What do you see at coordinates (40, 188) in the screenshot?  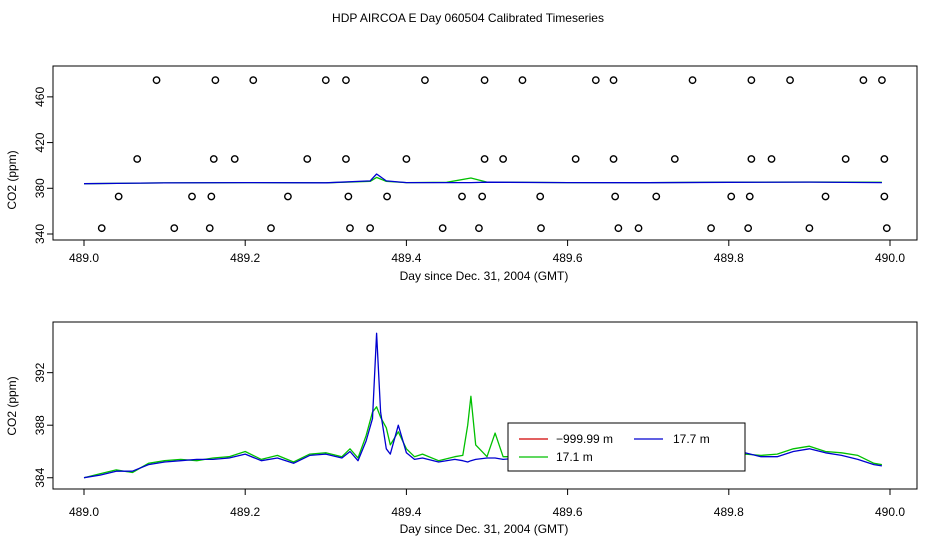 I see `top-y-tick-label: 380` at bounding box center [40, 188].